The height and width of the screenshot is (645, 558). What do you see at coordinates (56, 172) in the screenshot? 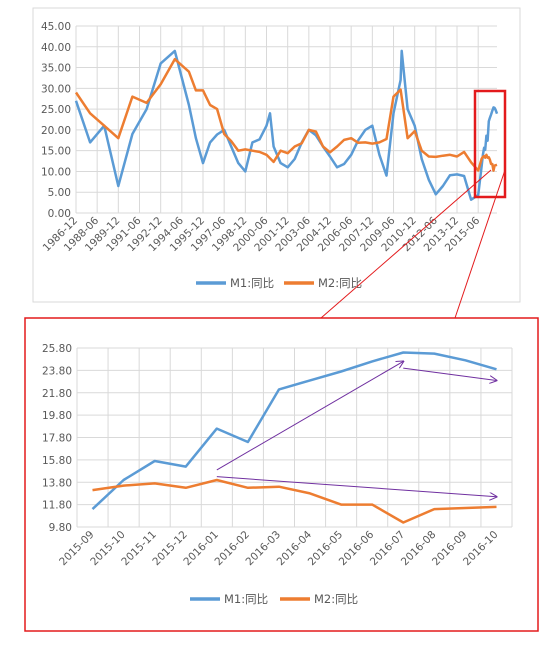
I see `y-tick-label: 10.00` at bounding box center [56, 172].